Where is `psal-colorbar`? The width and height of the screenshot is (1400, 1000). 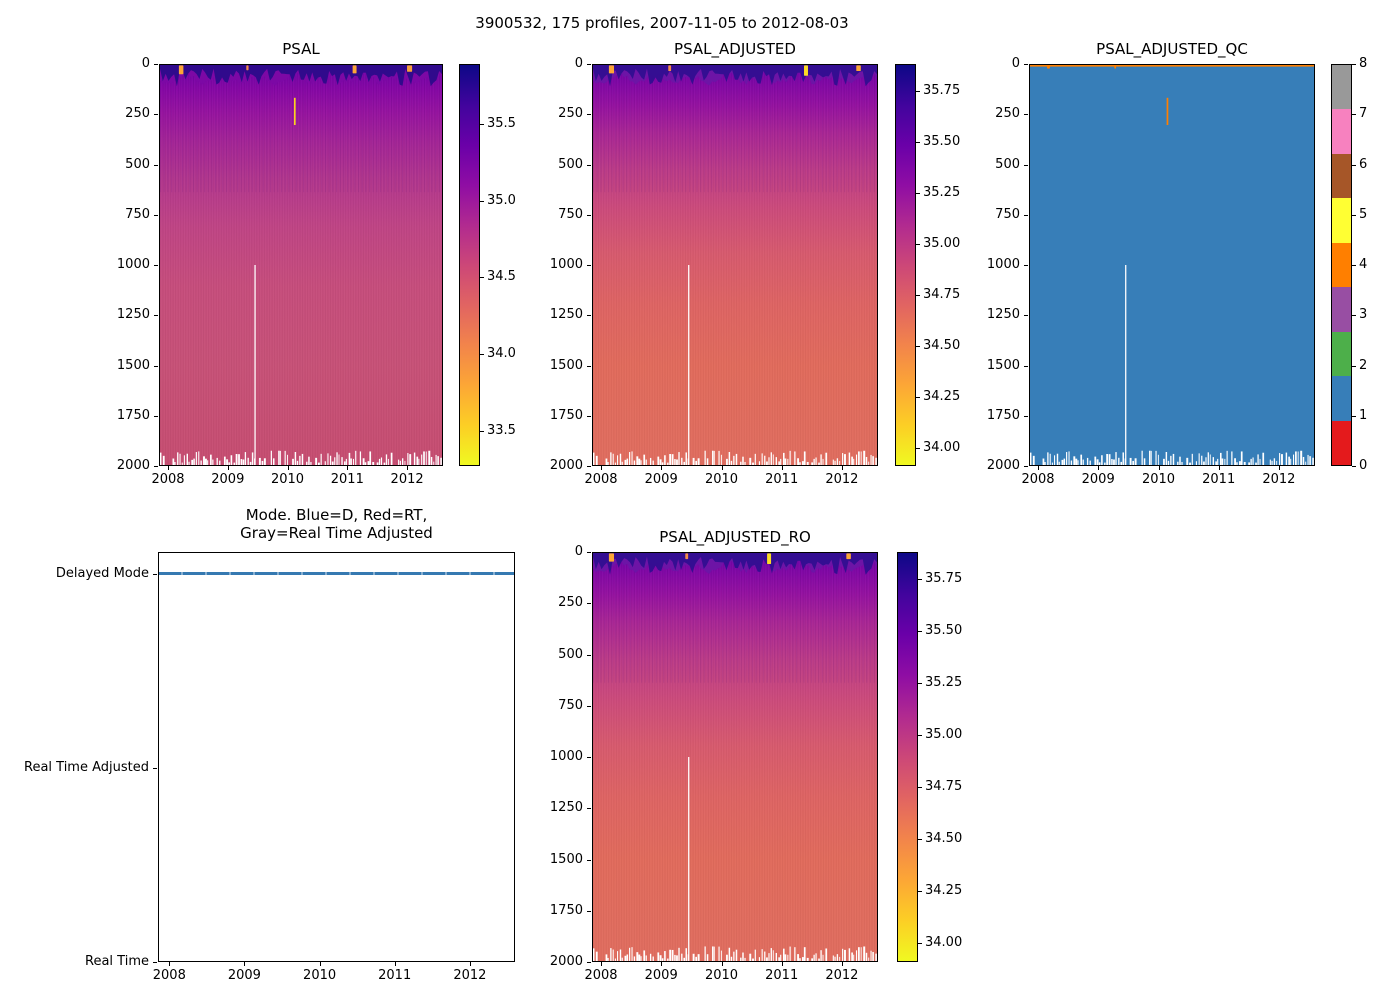 psal-colorbar is located at coordinates (469, 265).